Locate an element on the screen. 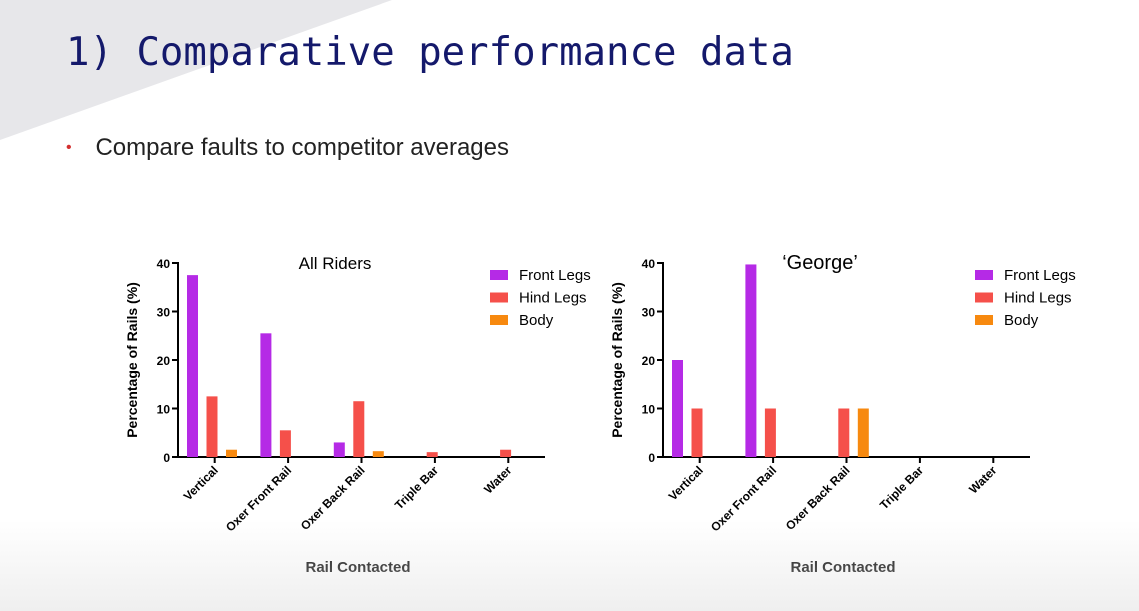  all-riders-category-label: Vertical is located at coordinates (201, 483).